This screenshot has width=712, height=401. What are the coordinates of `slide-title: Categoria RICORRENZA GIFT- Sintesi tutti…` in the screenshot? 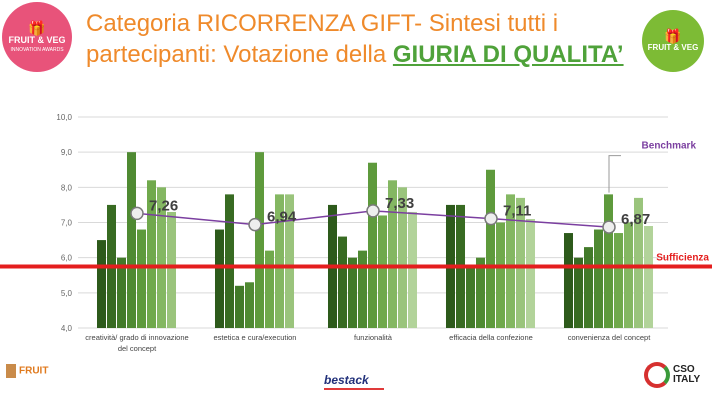 It's located at (356, 39).